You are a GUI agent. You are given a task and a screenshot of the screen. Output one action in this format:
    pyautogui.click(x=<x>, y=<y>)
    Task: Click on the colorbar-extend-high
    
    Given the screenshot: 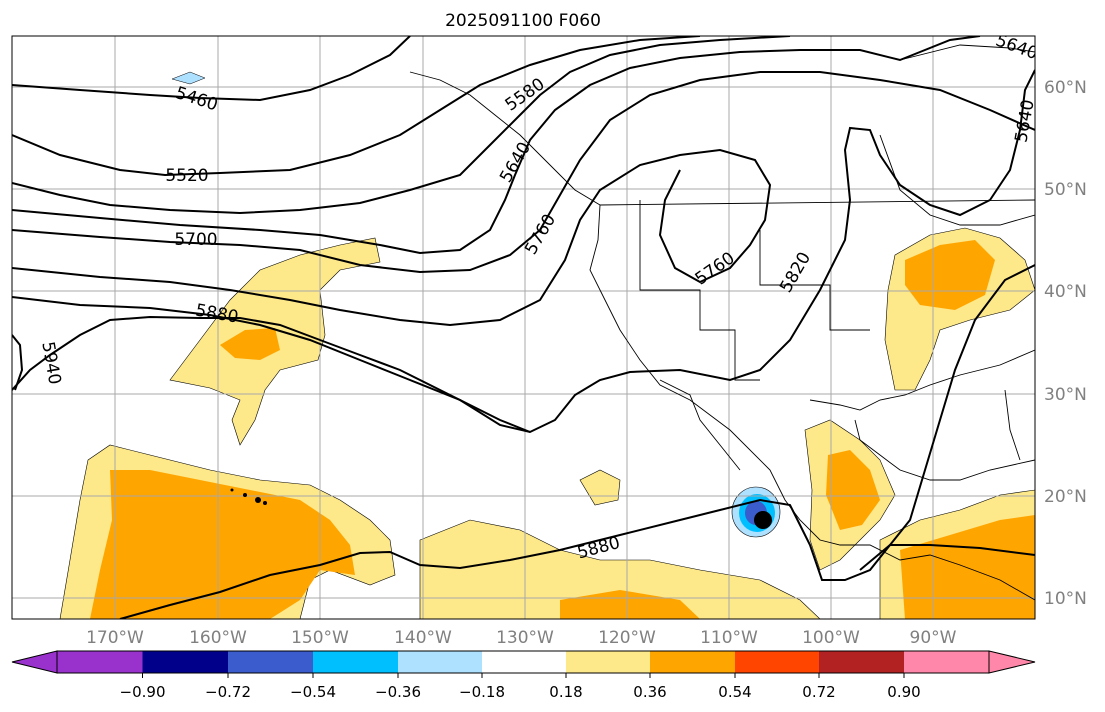 What is the action you would take?
    pyautogui.click(x=1012, y=662)
    